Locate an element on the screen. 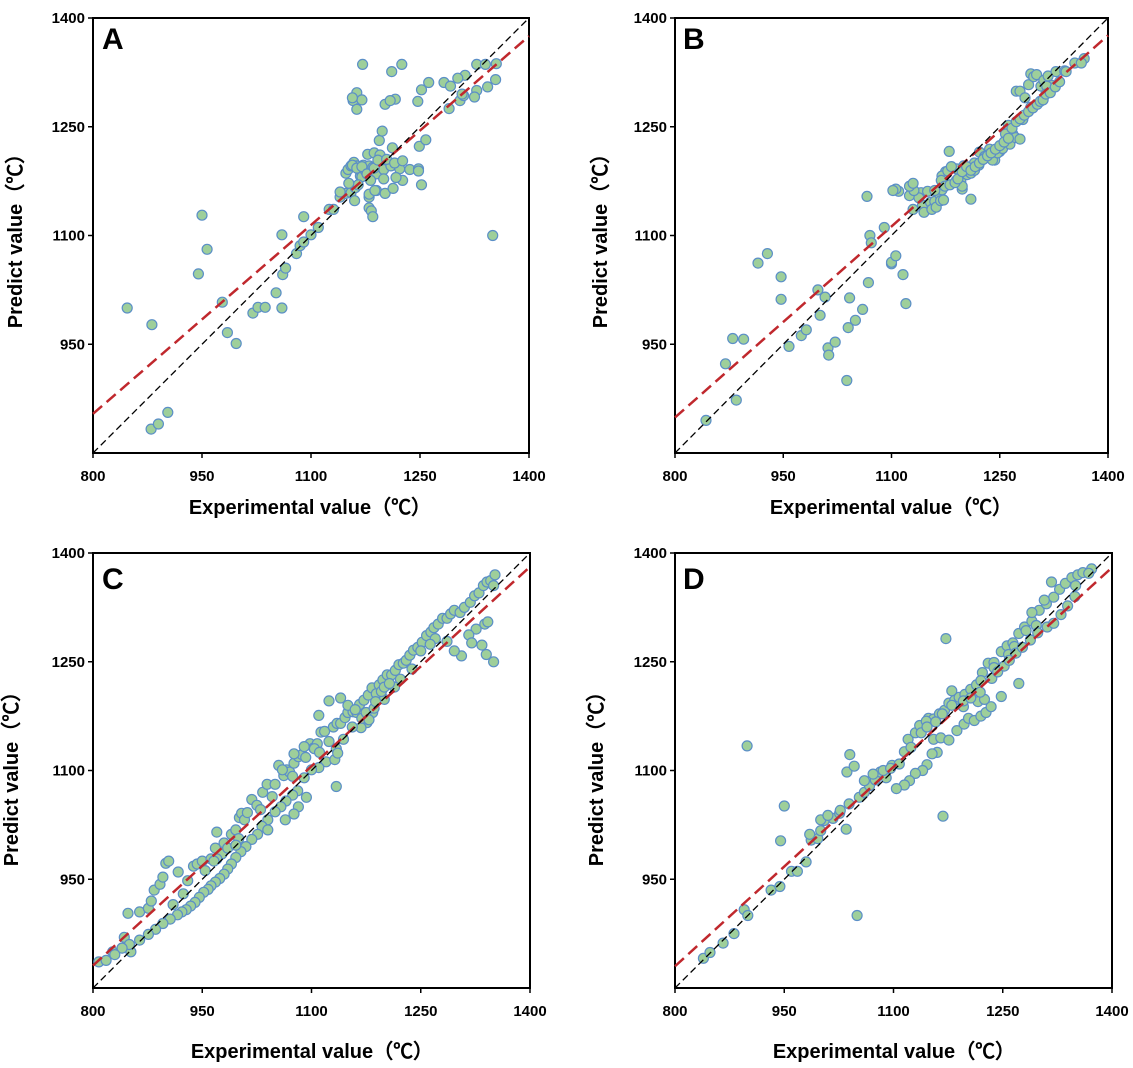  panel-letter: D is located at coordinates (694, 579).